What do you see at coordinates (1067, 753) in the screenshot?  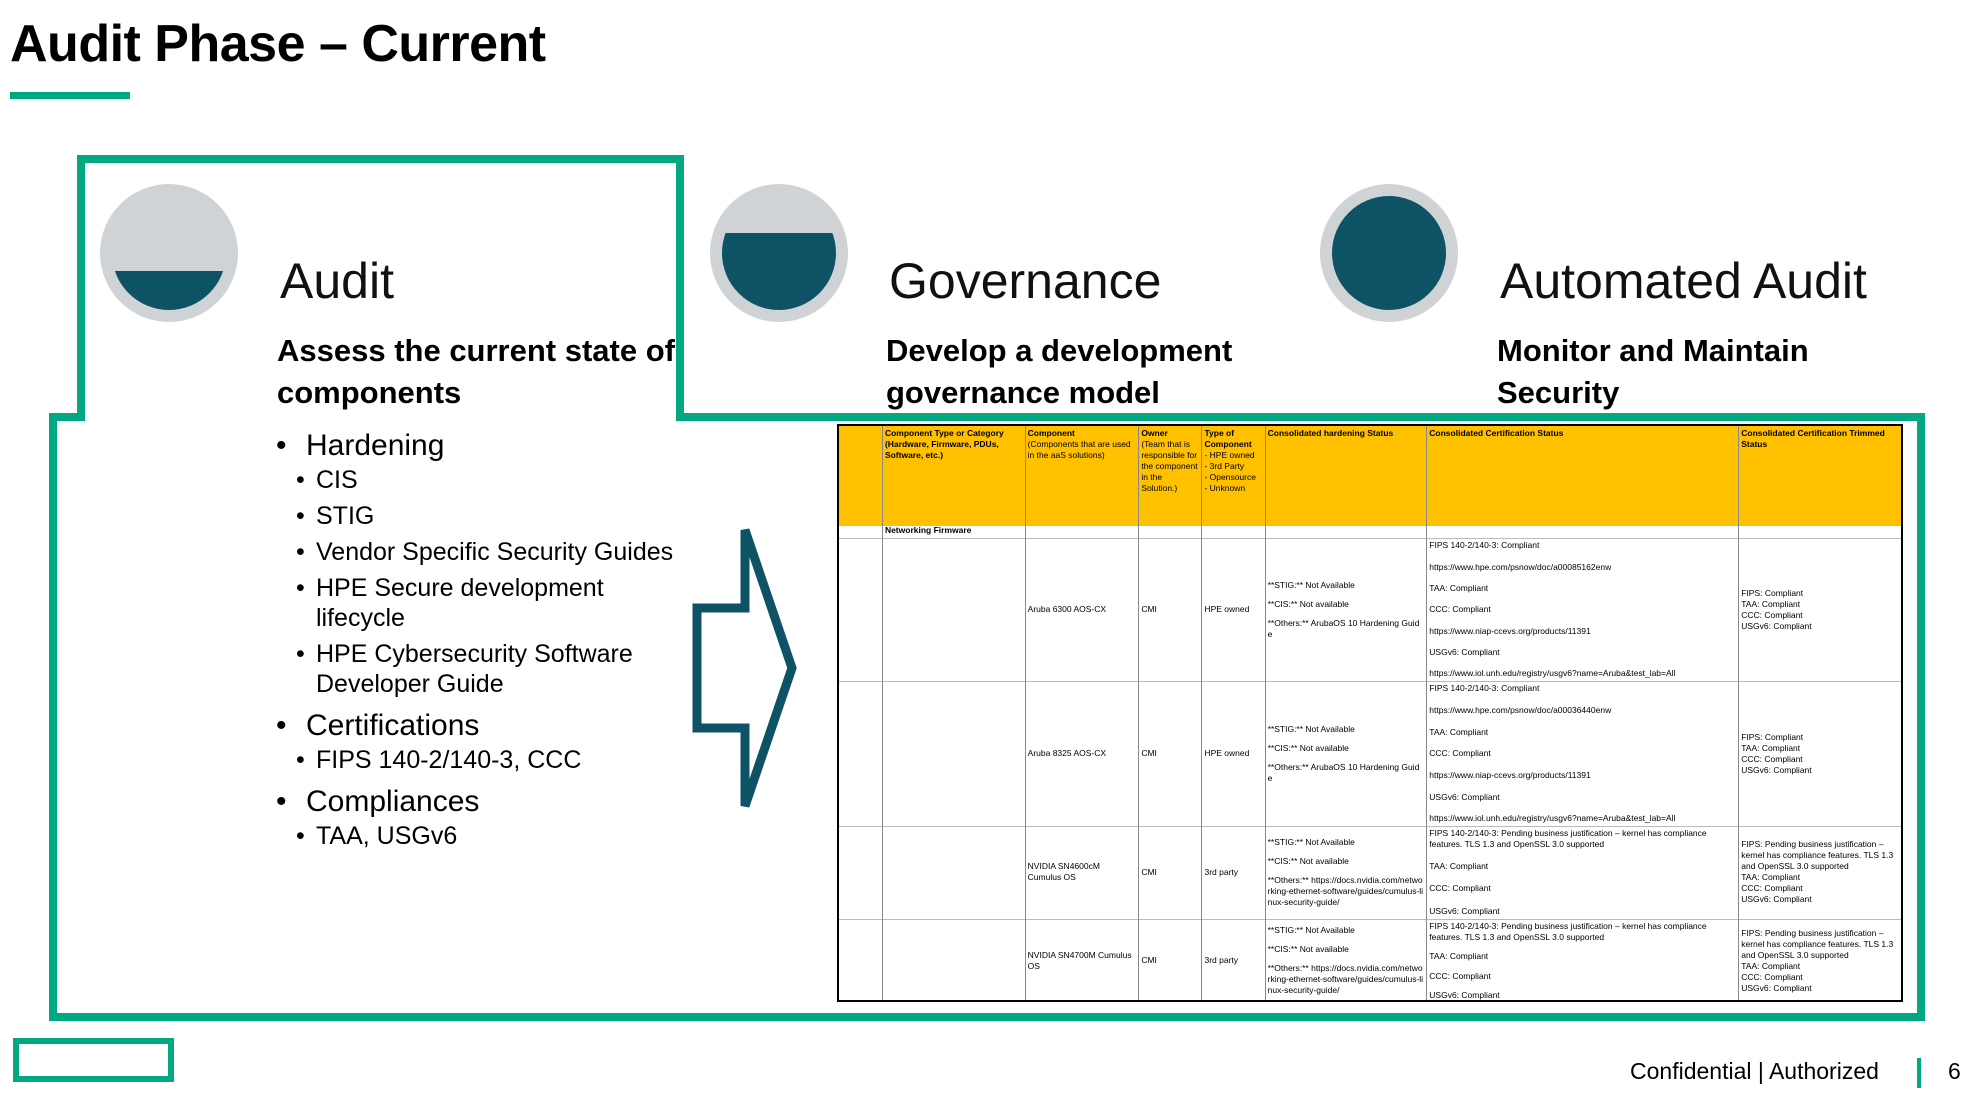 I see `component: Aruba 8325 AOS-CX` at bounding box center [1067, 753].